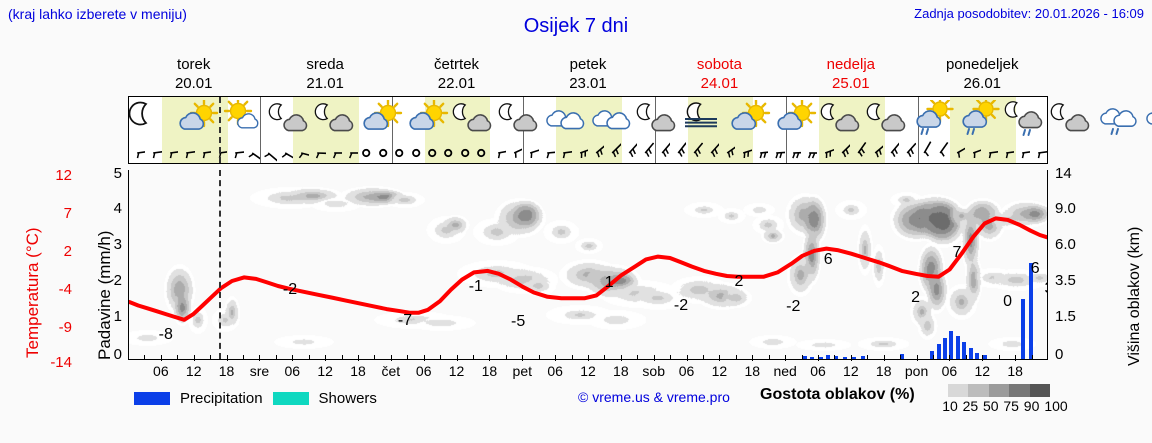 Image resolution: width=1152 pixels, height=443 pixels. Describe the element at coordinates (719, 64) in the screenshot. I see `day-name: sobota` at that location.